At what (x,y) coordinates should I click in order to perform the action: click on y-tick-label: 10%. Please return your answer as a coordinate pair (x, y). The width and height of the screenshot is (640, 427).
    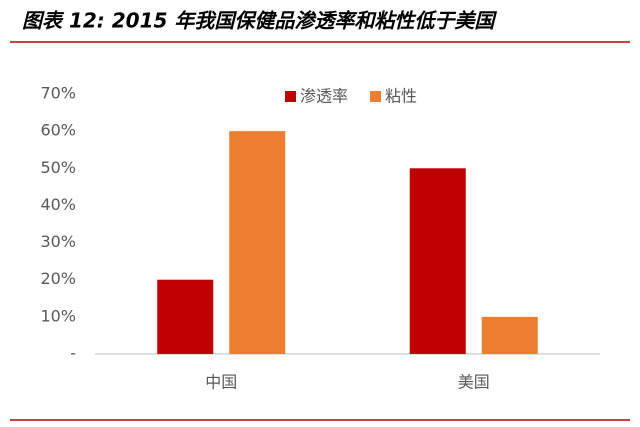
    Looking at the image, I should click on (58, 315).